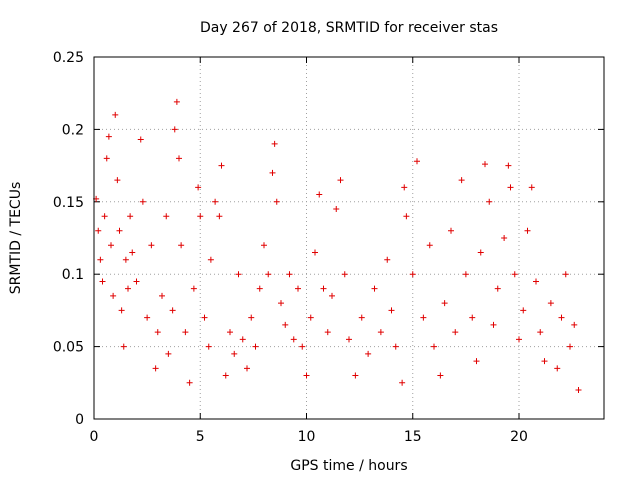 This screenshot has width=640, height=480. What do you see at coordinates (73, 130) in the screenshot?
I see `y-tick-label: 0.2` at bounding box center [73, 130].